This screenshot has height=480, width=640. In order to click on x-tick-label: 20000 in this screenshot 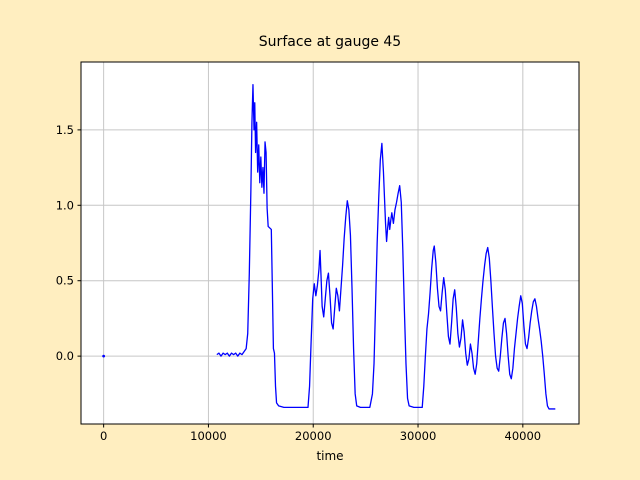, I will do `click(313, 436)`.